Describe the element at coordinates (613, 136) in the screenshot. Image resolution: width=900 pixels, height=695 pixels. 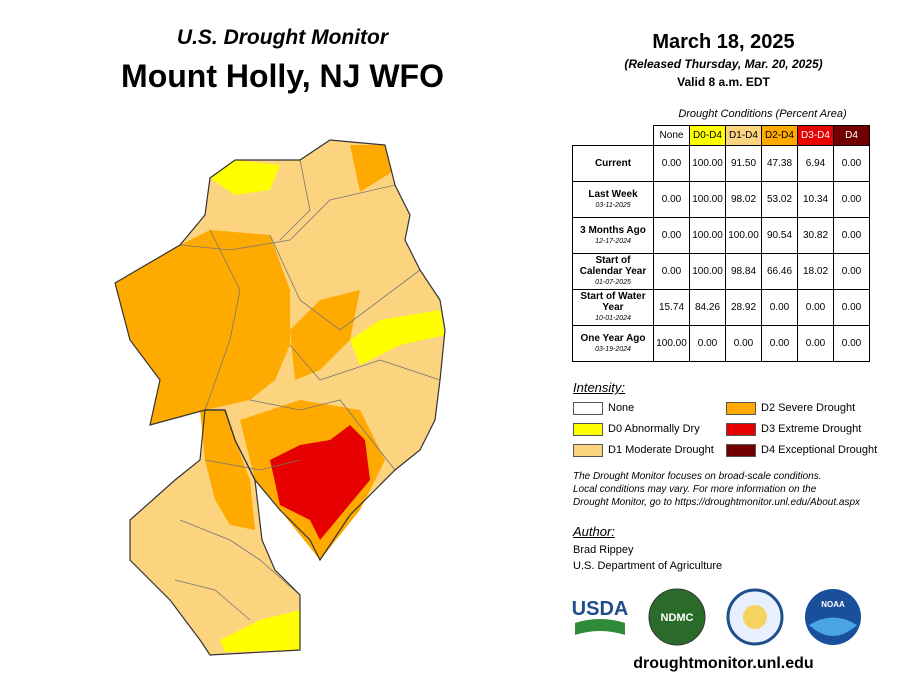
I see `corner` at that location.